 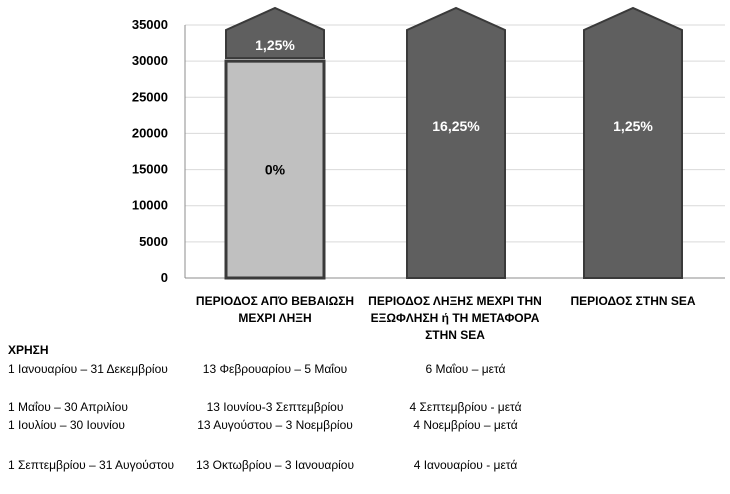 I want to click on table-cell-due-period: 13 Οκτωβρίου – 3 Ιανουαρίου, so click(x=275, y=465).